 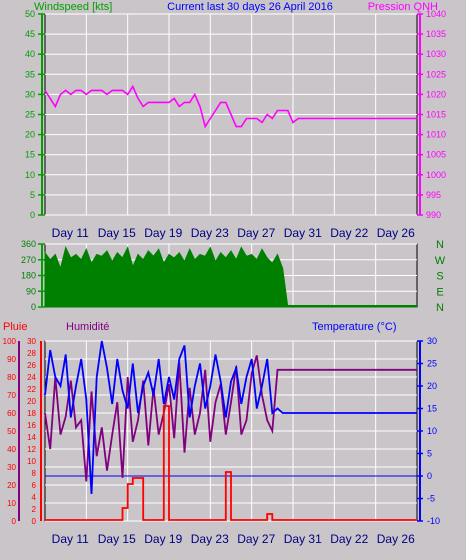 What do you see at coordinates (30, 34) in the screenshot?
I see `windspeed-tick-label: 45` at bounding box center [30, 34].